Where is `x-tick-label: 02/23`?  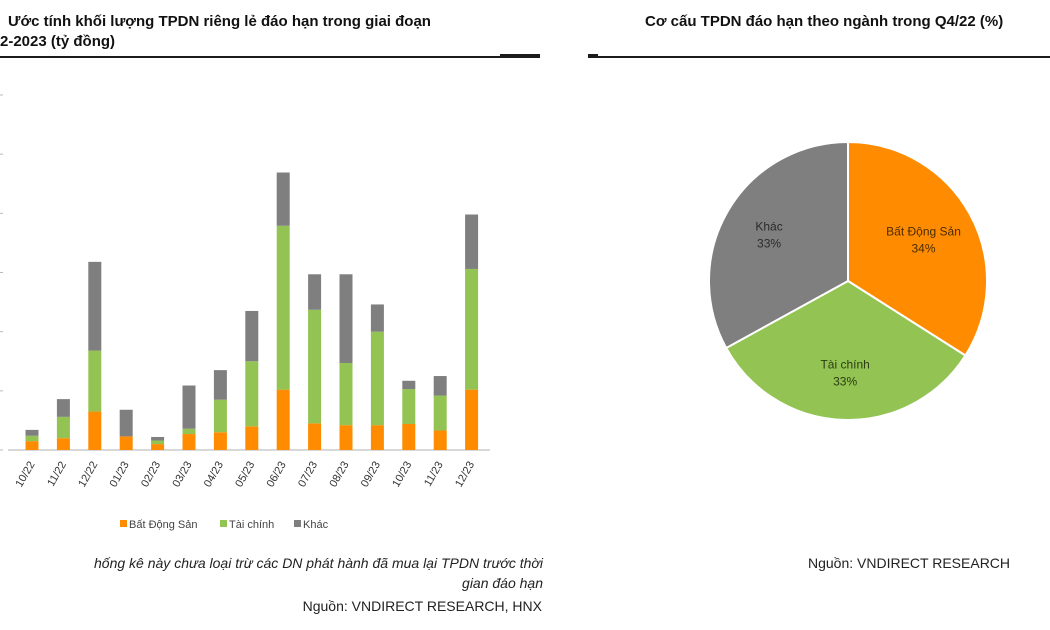 x-tick-label: 02/23 is located at coordinates (151, 475).